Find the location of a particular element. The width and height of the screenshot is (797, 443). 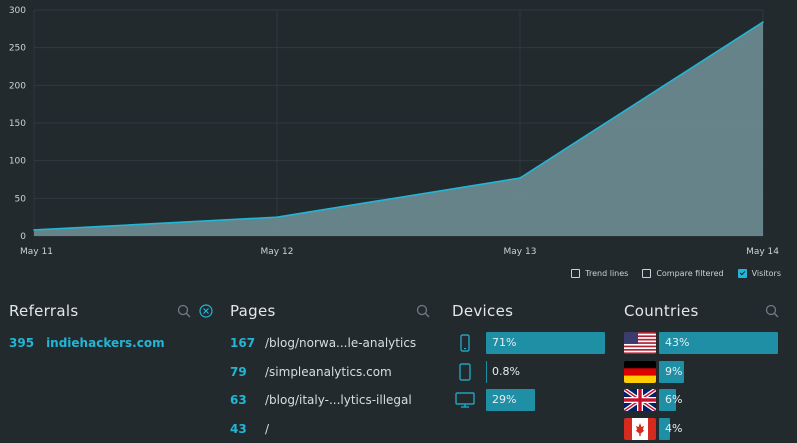

mobile-icon is located at coordinates (465, 343).